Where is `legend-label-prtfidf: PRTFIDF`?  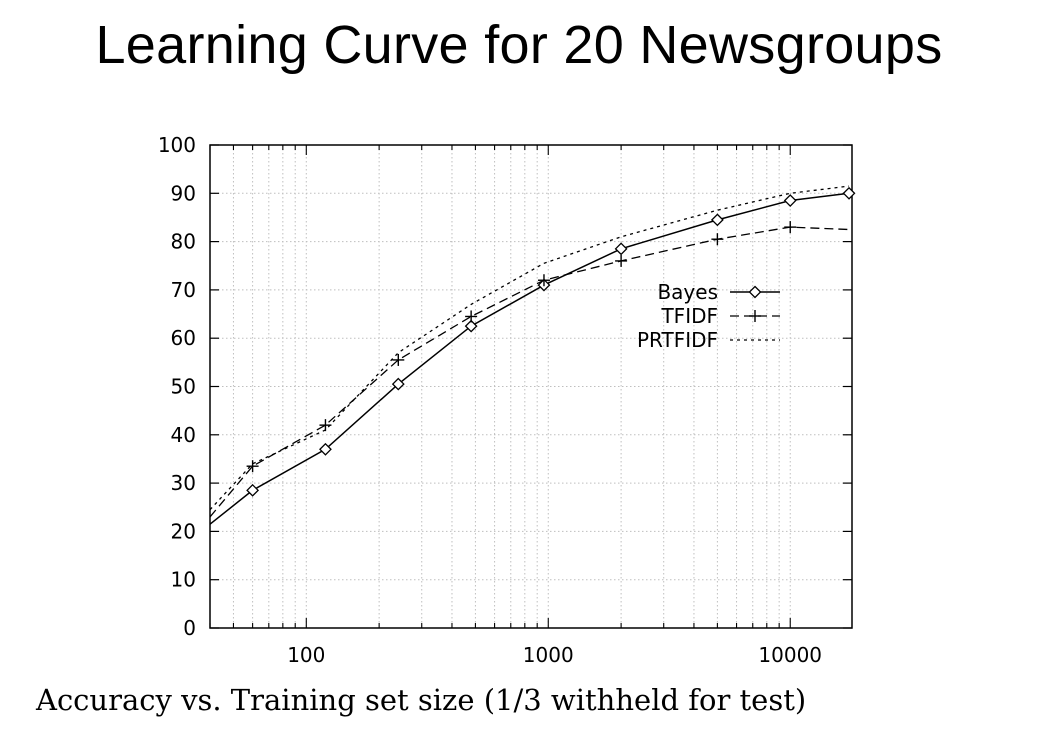
legend-label-prtfidf: PRTFIDF is located at coordinates (677, 340).